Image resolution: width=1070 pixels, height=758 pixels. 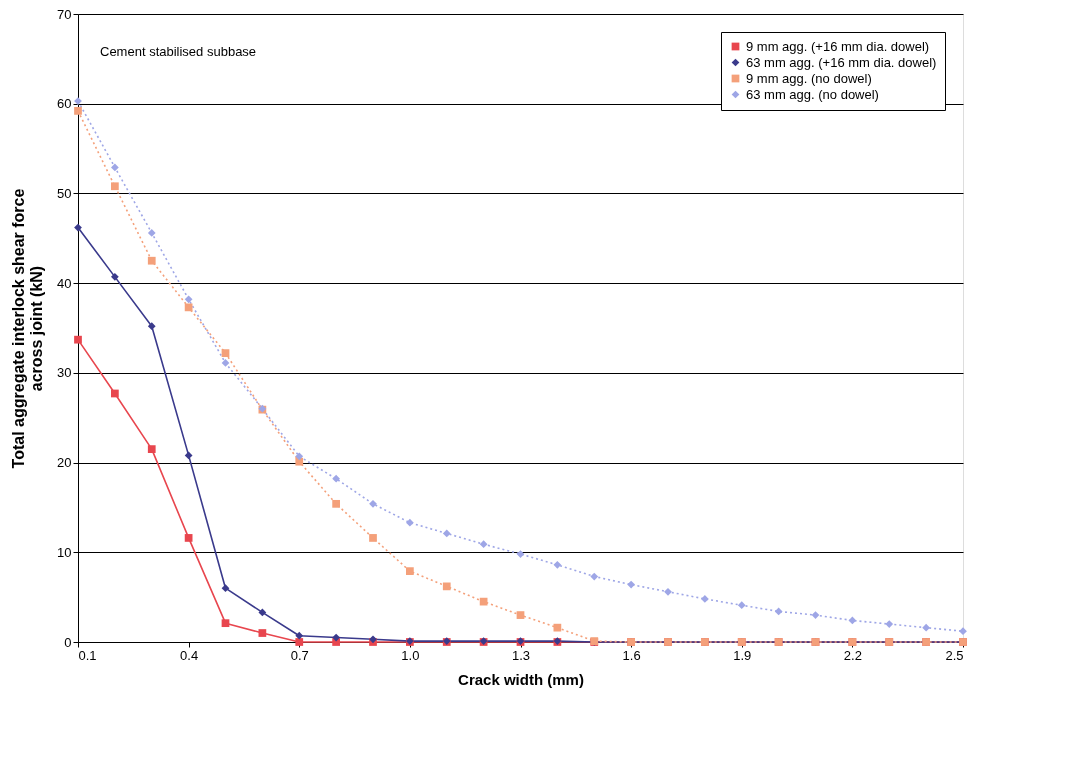 I want to click on x-axis-title: Crack width (mm), so click(x=521, y=679).